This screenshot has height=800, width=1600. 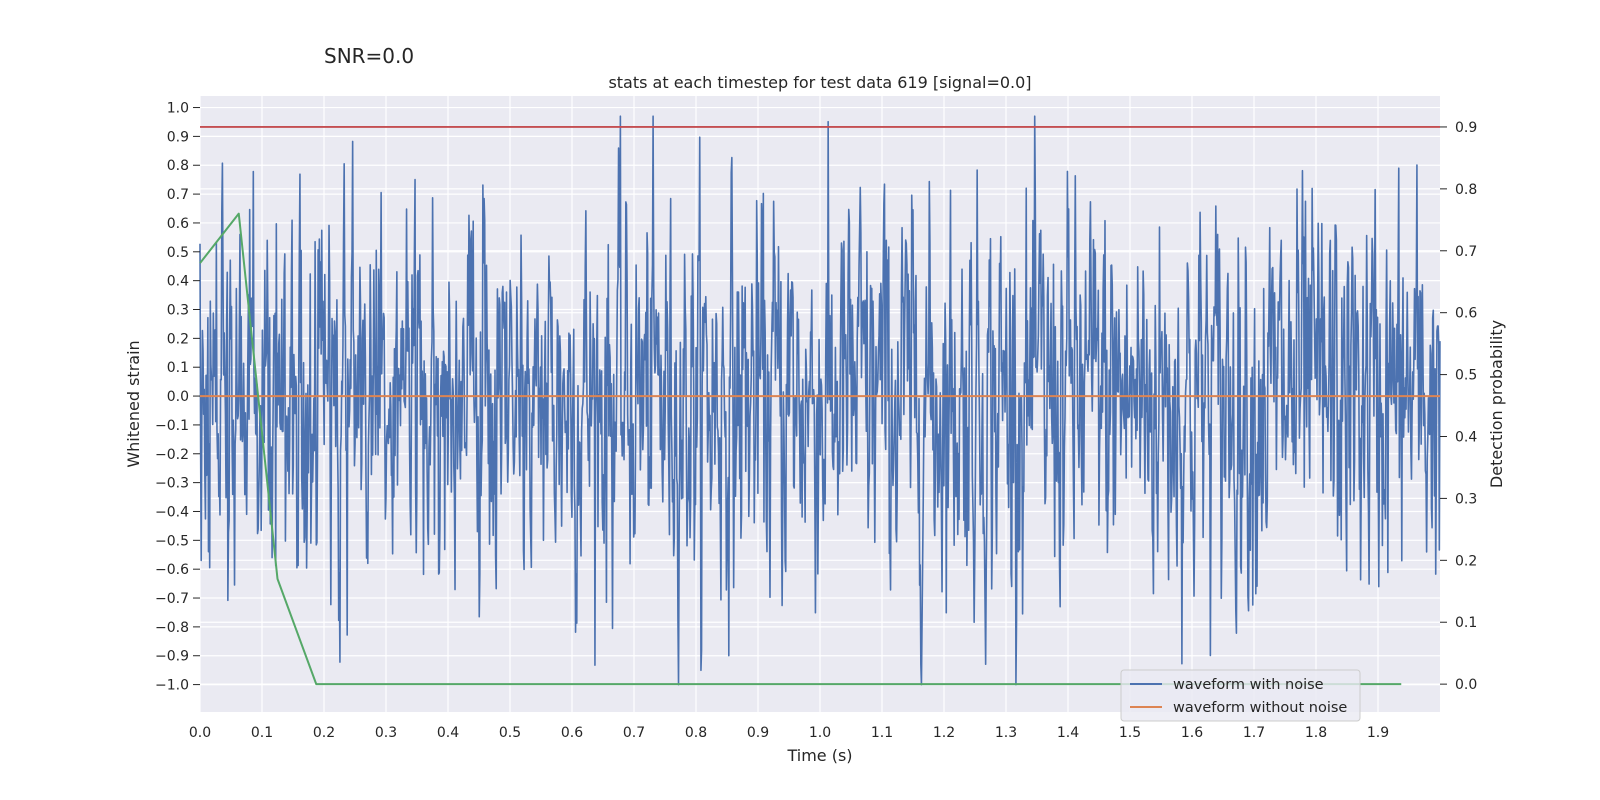 What do you see at coordinates (178, 109) in the screenshot?
I see `y-left-tick-label: 1.0` at bounding box center [178, 109].